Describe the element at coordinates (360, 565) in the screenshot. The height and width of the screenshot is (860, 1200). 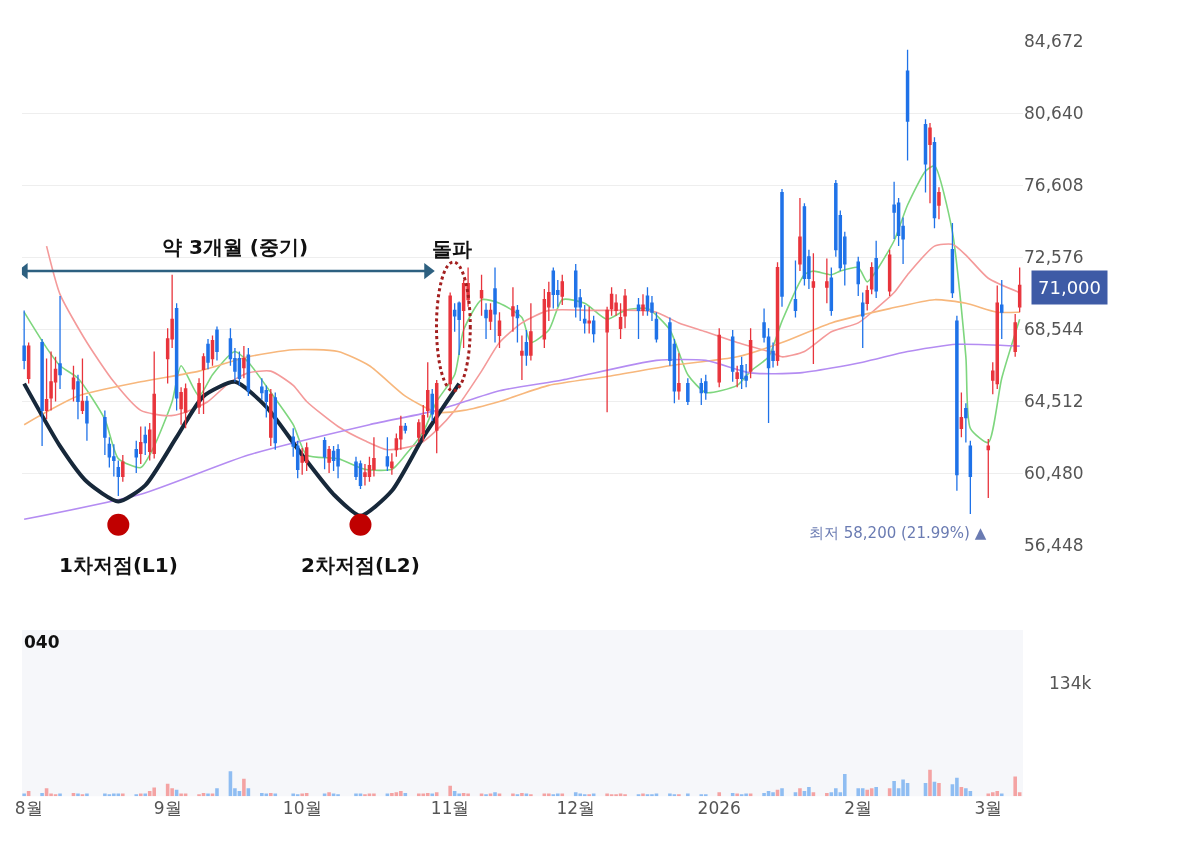
I see `annotation: 2차저점(L2)` at that location.